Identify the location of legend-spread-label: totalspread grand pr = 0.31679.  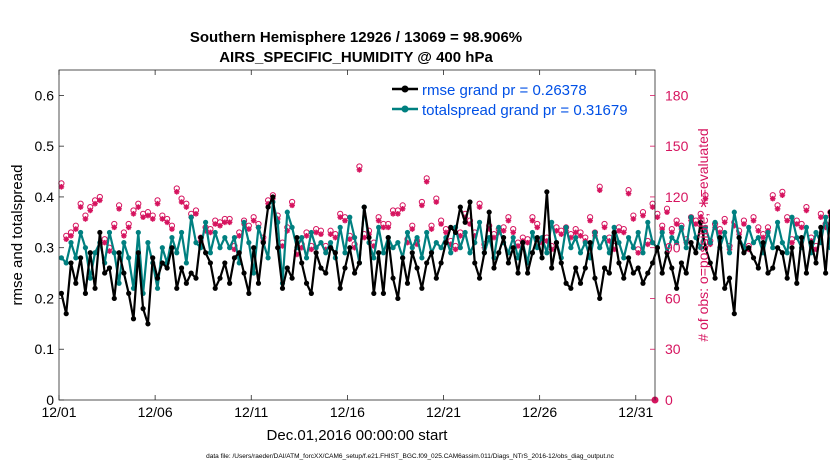
(525, 110).